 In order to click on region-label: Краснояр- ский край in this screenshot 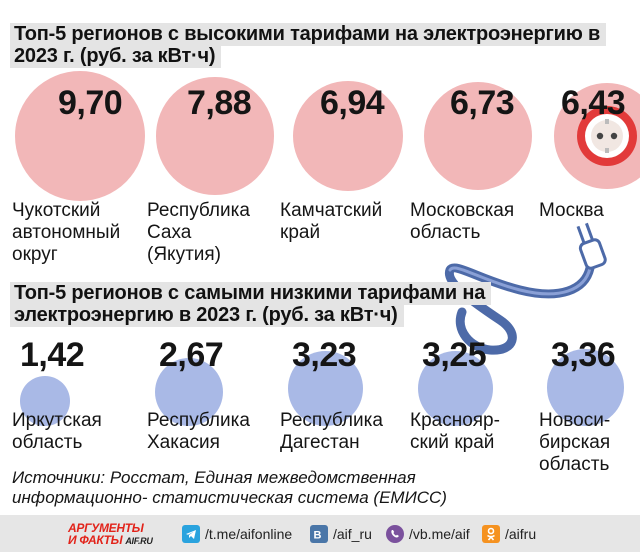, I will do `click(455, 431)`.